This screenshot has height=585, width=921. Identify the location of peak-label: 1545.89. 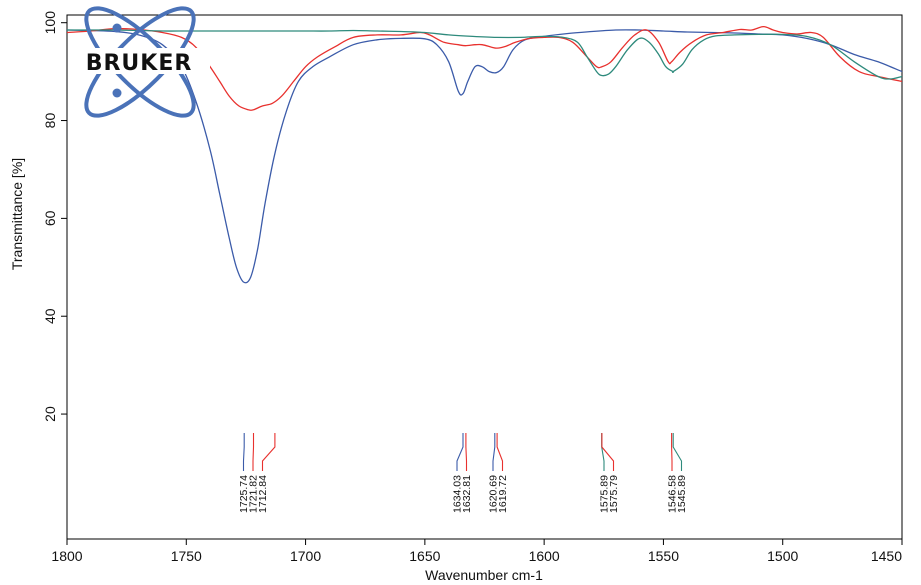
(682, 494).